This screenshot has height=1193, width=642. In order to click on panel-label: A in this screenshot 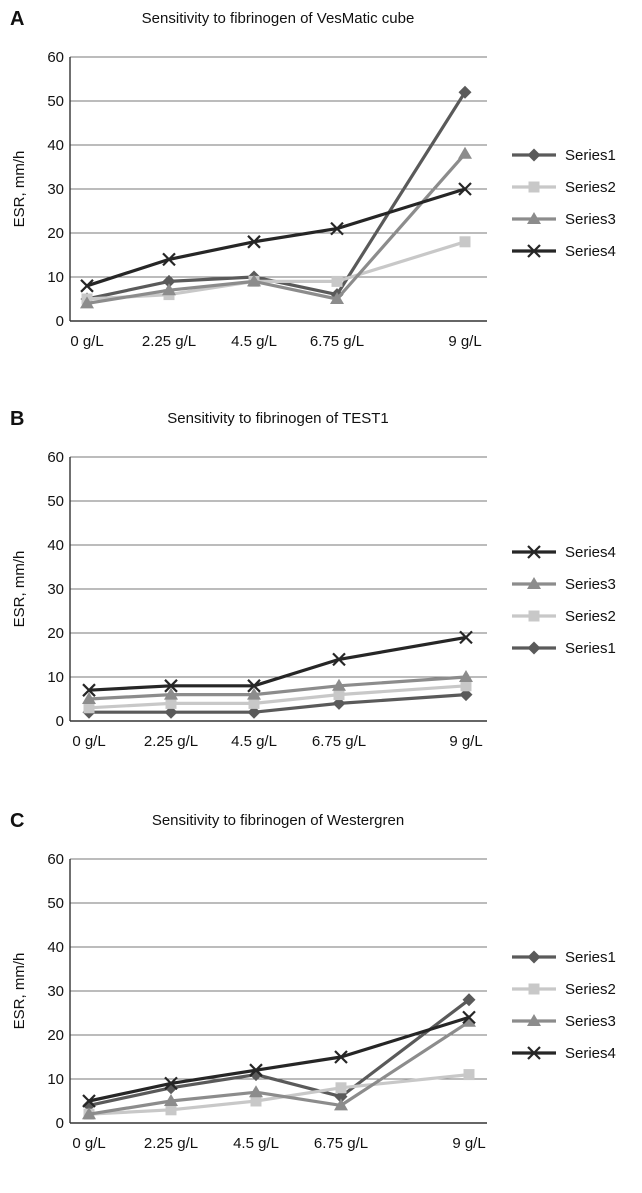, I will do `click(17, 19)`.